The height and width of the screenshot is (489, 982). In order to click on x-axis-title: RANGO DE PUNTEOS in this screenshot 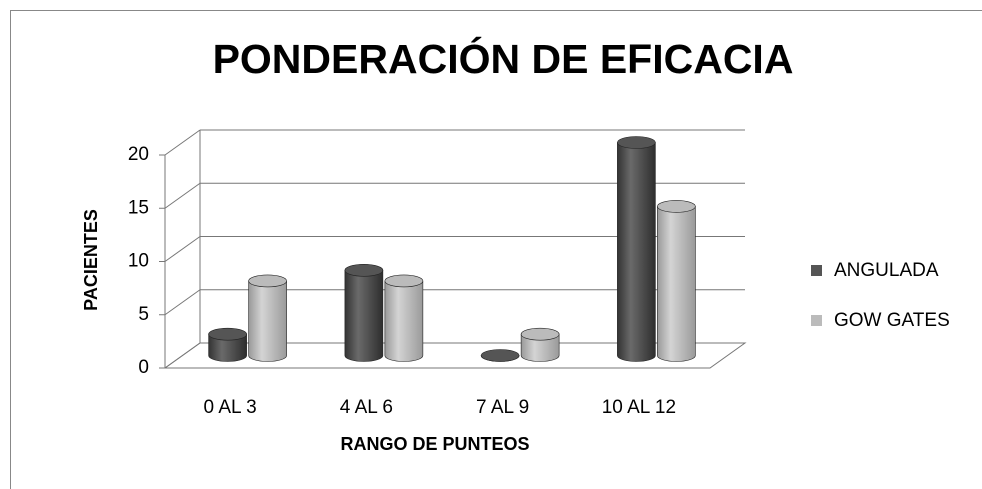, I will do `click(434, 444)`.